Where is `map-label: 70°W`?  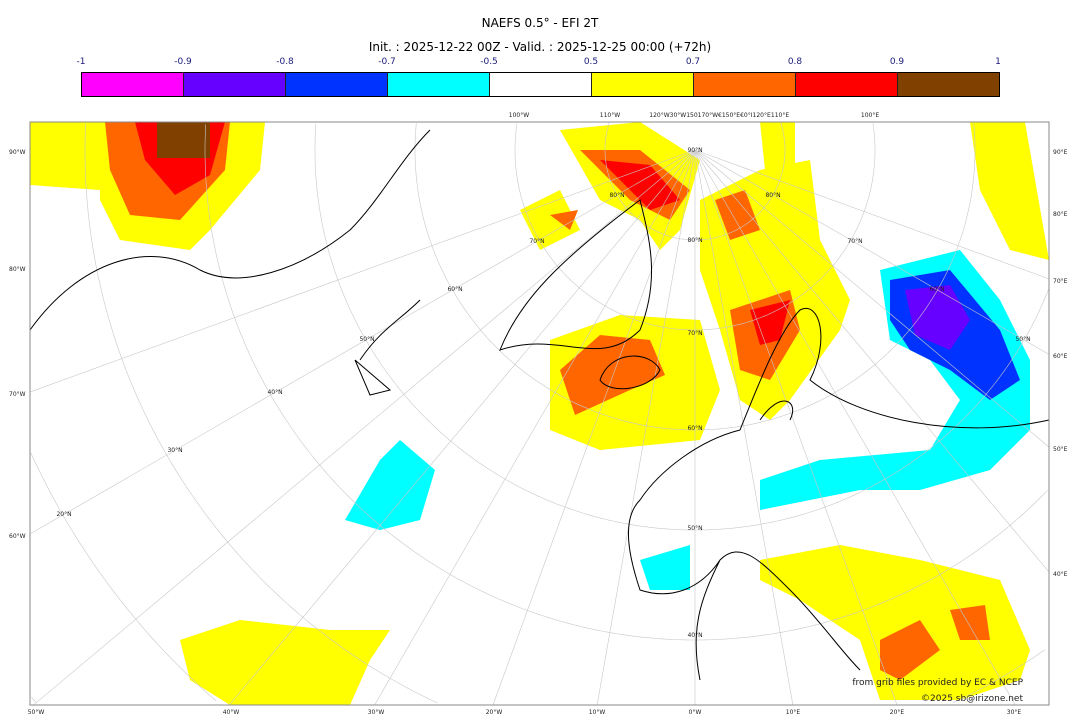
map-label: 70°W is located at coordinates (17, 394).